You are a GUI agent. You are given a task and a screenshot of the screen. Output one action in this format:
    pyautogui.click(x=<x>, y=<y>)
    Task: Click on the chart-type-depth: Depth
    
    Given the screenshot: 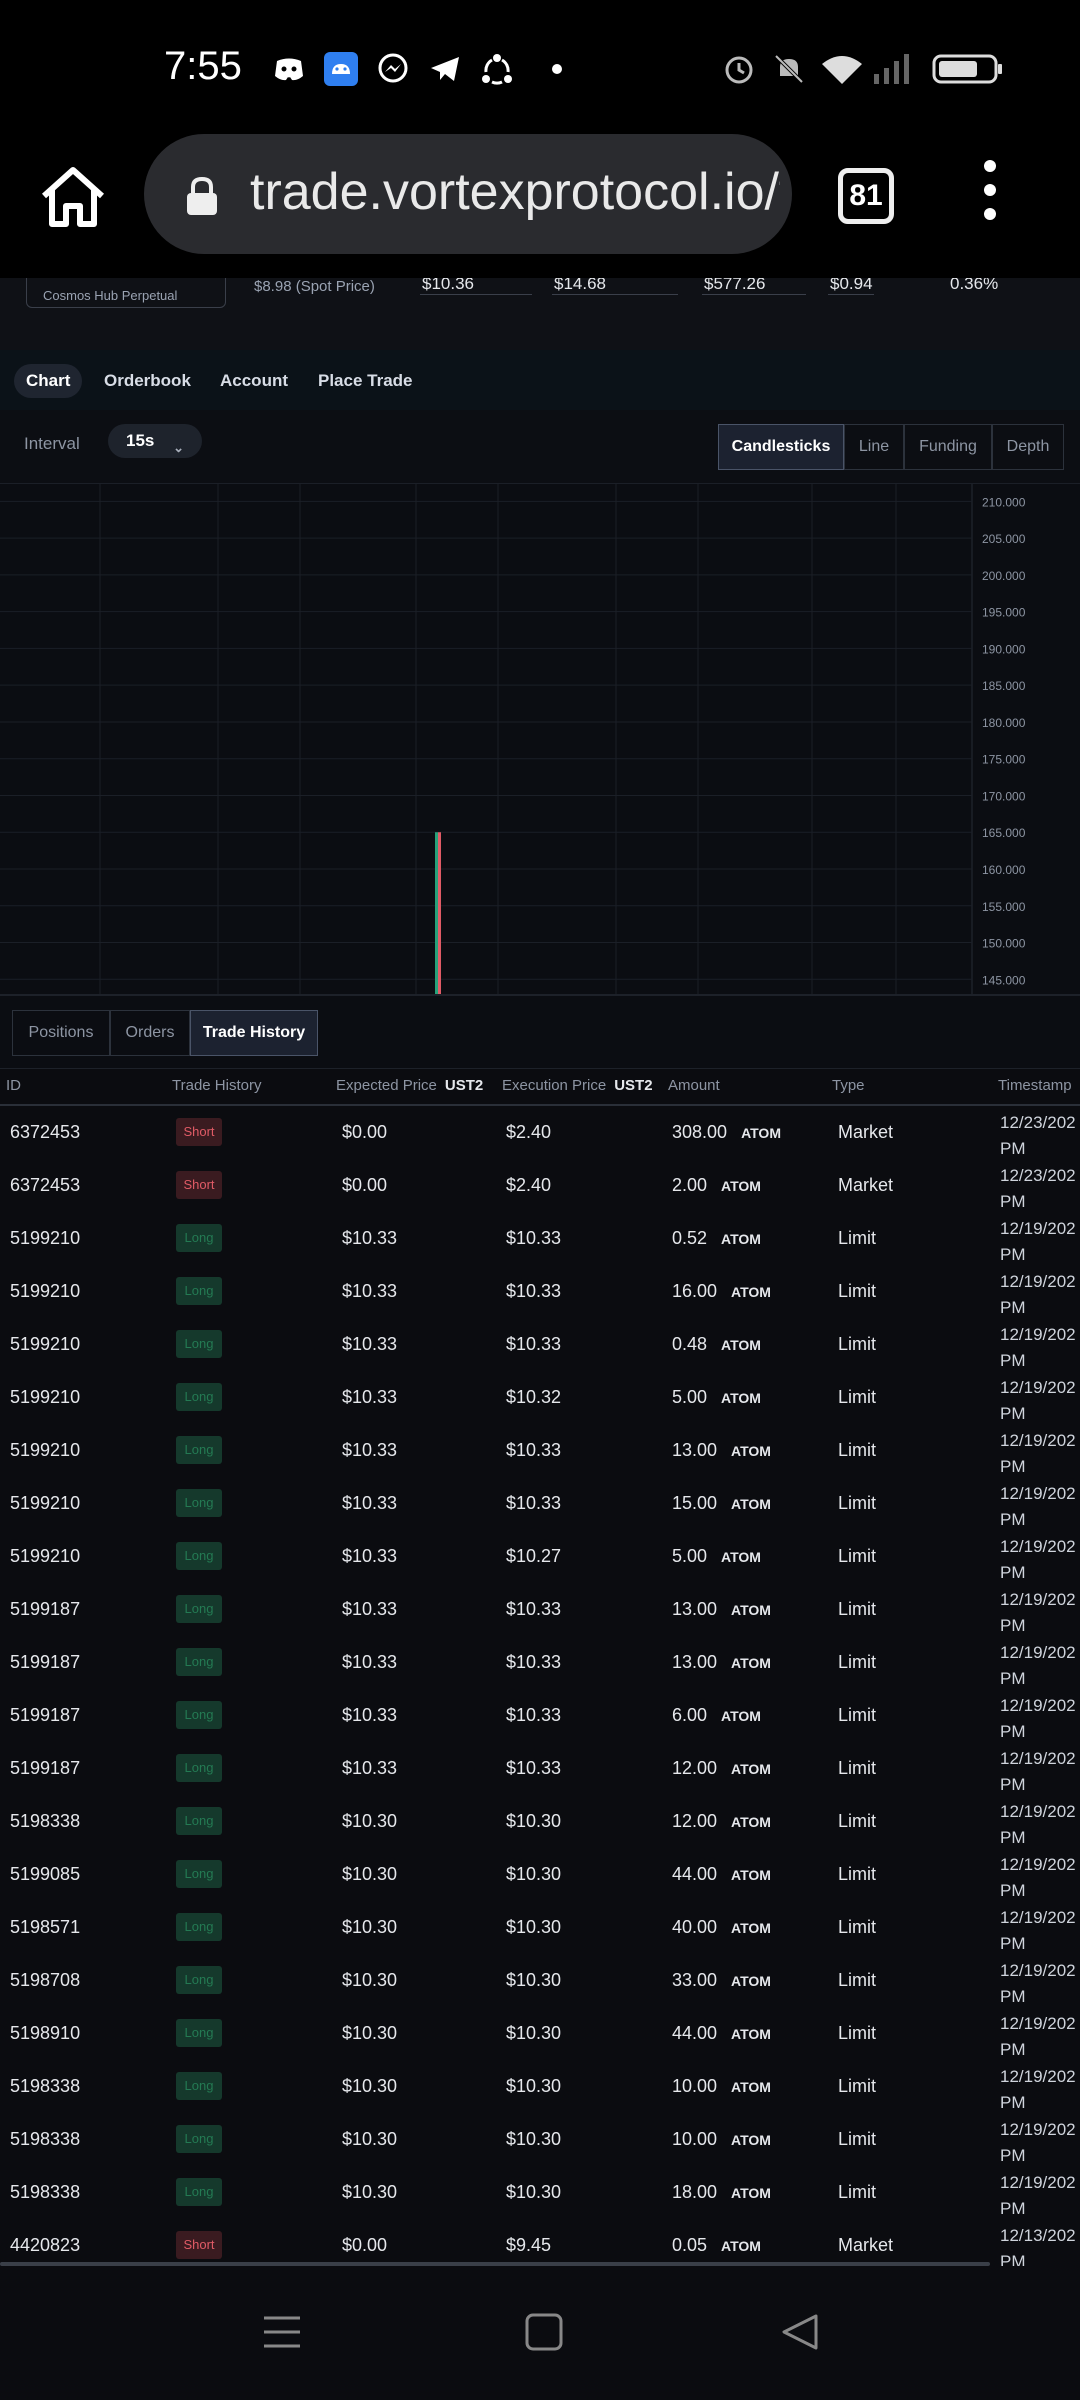 What is the action you would take?
    pyautogui.click(x=1028, y=447)
    